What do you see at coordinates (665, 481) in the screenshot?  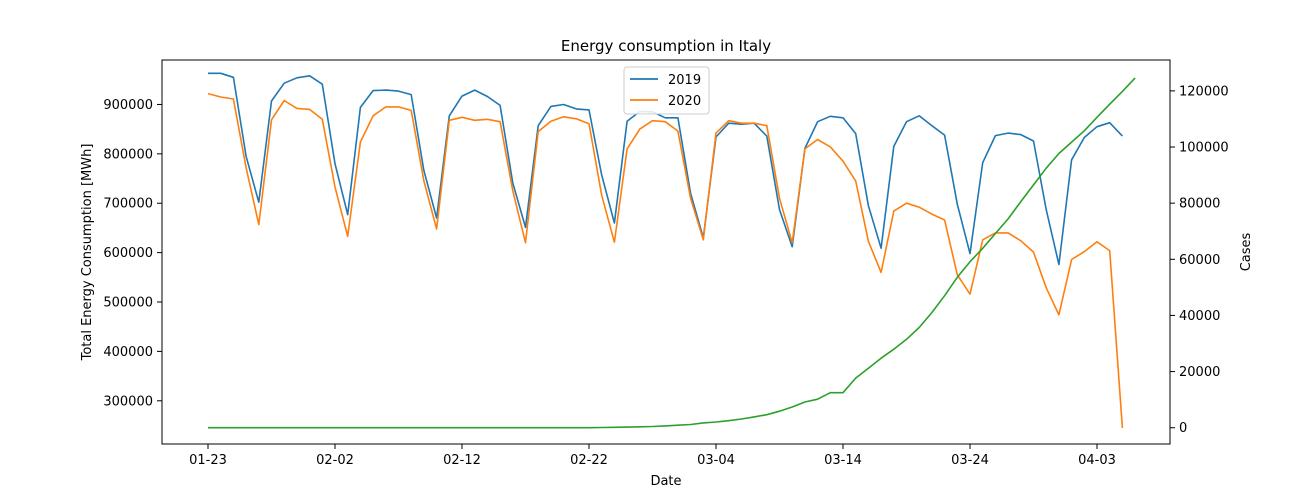 I see `x-axis-title: Date` at bounding box center [665, 481].